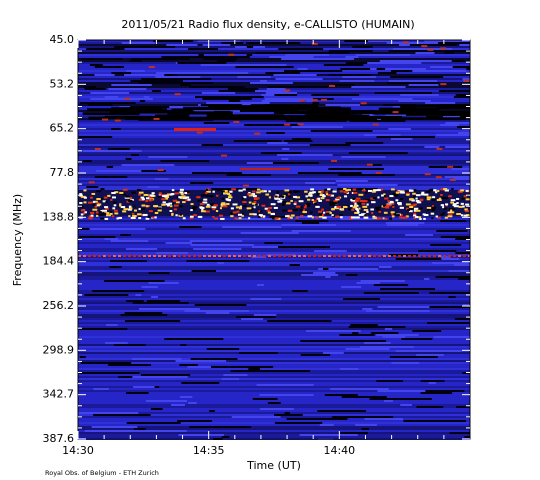 The width and height of the screenshot is (540, 480). What do you see at coordinates (59, 394) in the screenshot?
I see `y-tick-label: 342.7` at bounding box center [59, 394].